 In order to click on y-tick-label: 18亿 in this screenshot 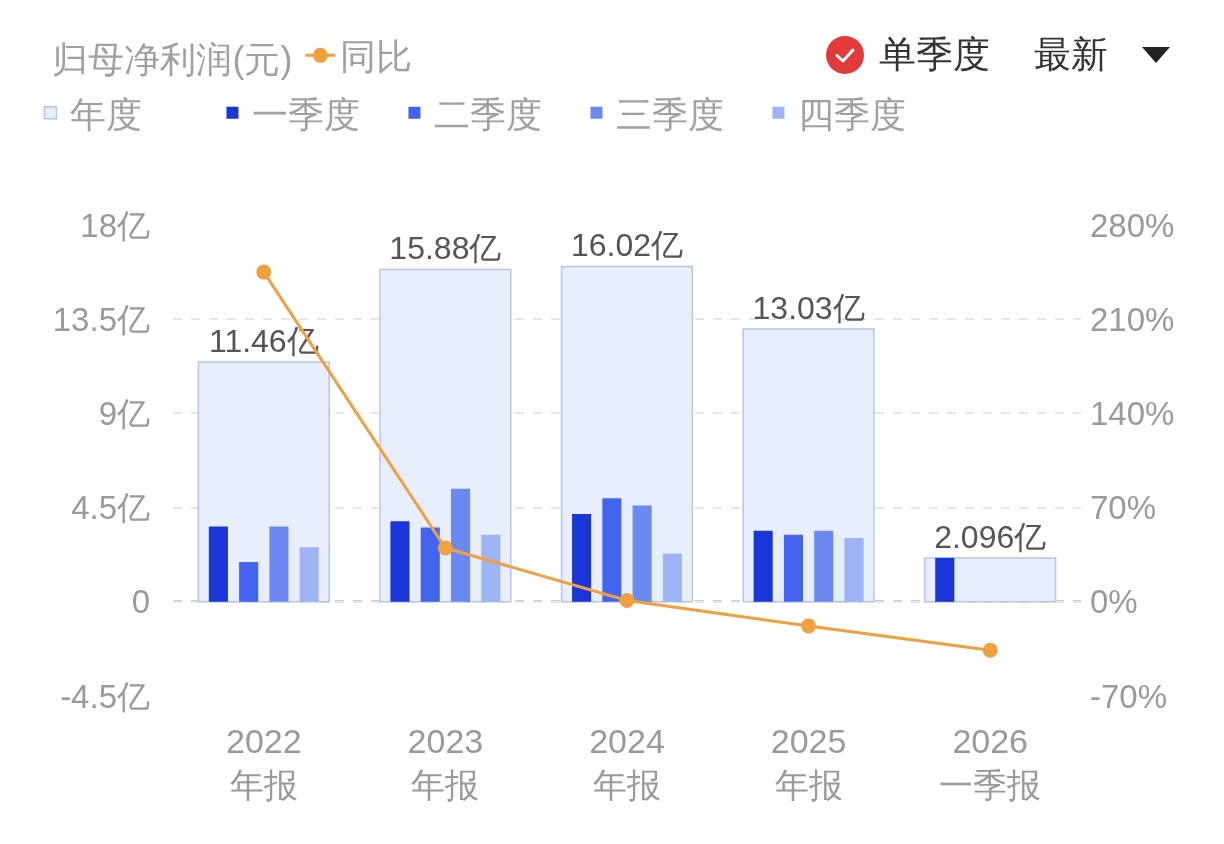, I will do `click(115, 225)`.